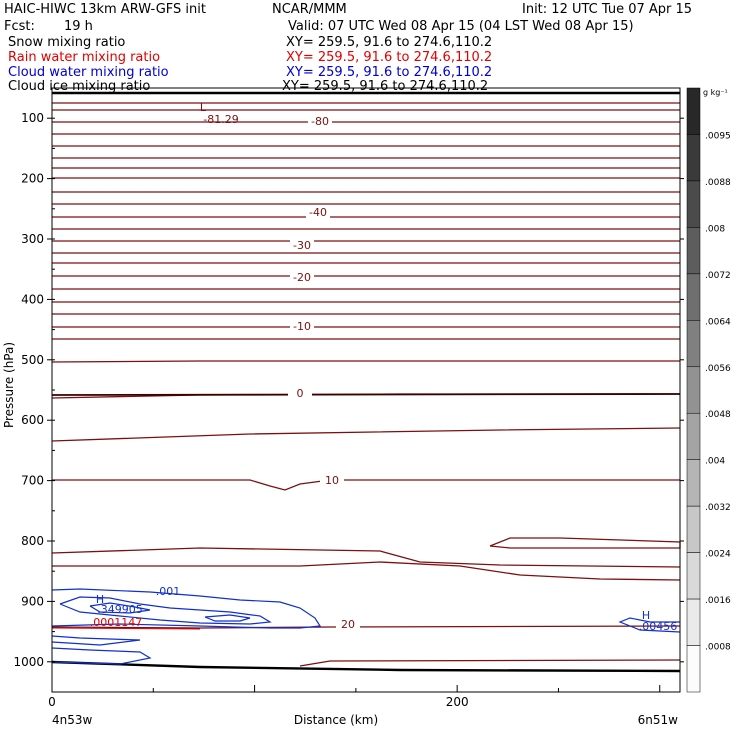 This screenshot has width=740, height=740. Describe the element at coordinates (385, 86) in the screenshot. I see `field-xy-cloud-ice: XY= 259.5, 91.6 to 274.6,110.2` at that location.